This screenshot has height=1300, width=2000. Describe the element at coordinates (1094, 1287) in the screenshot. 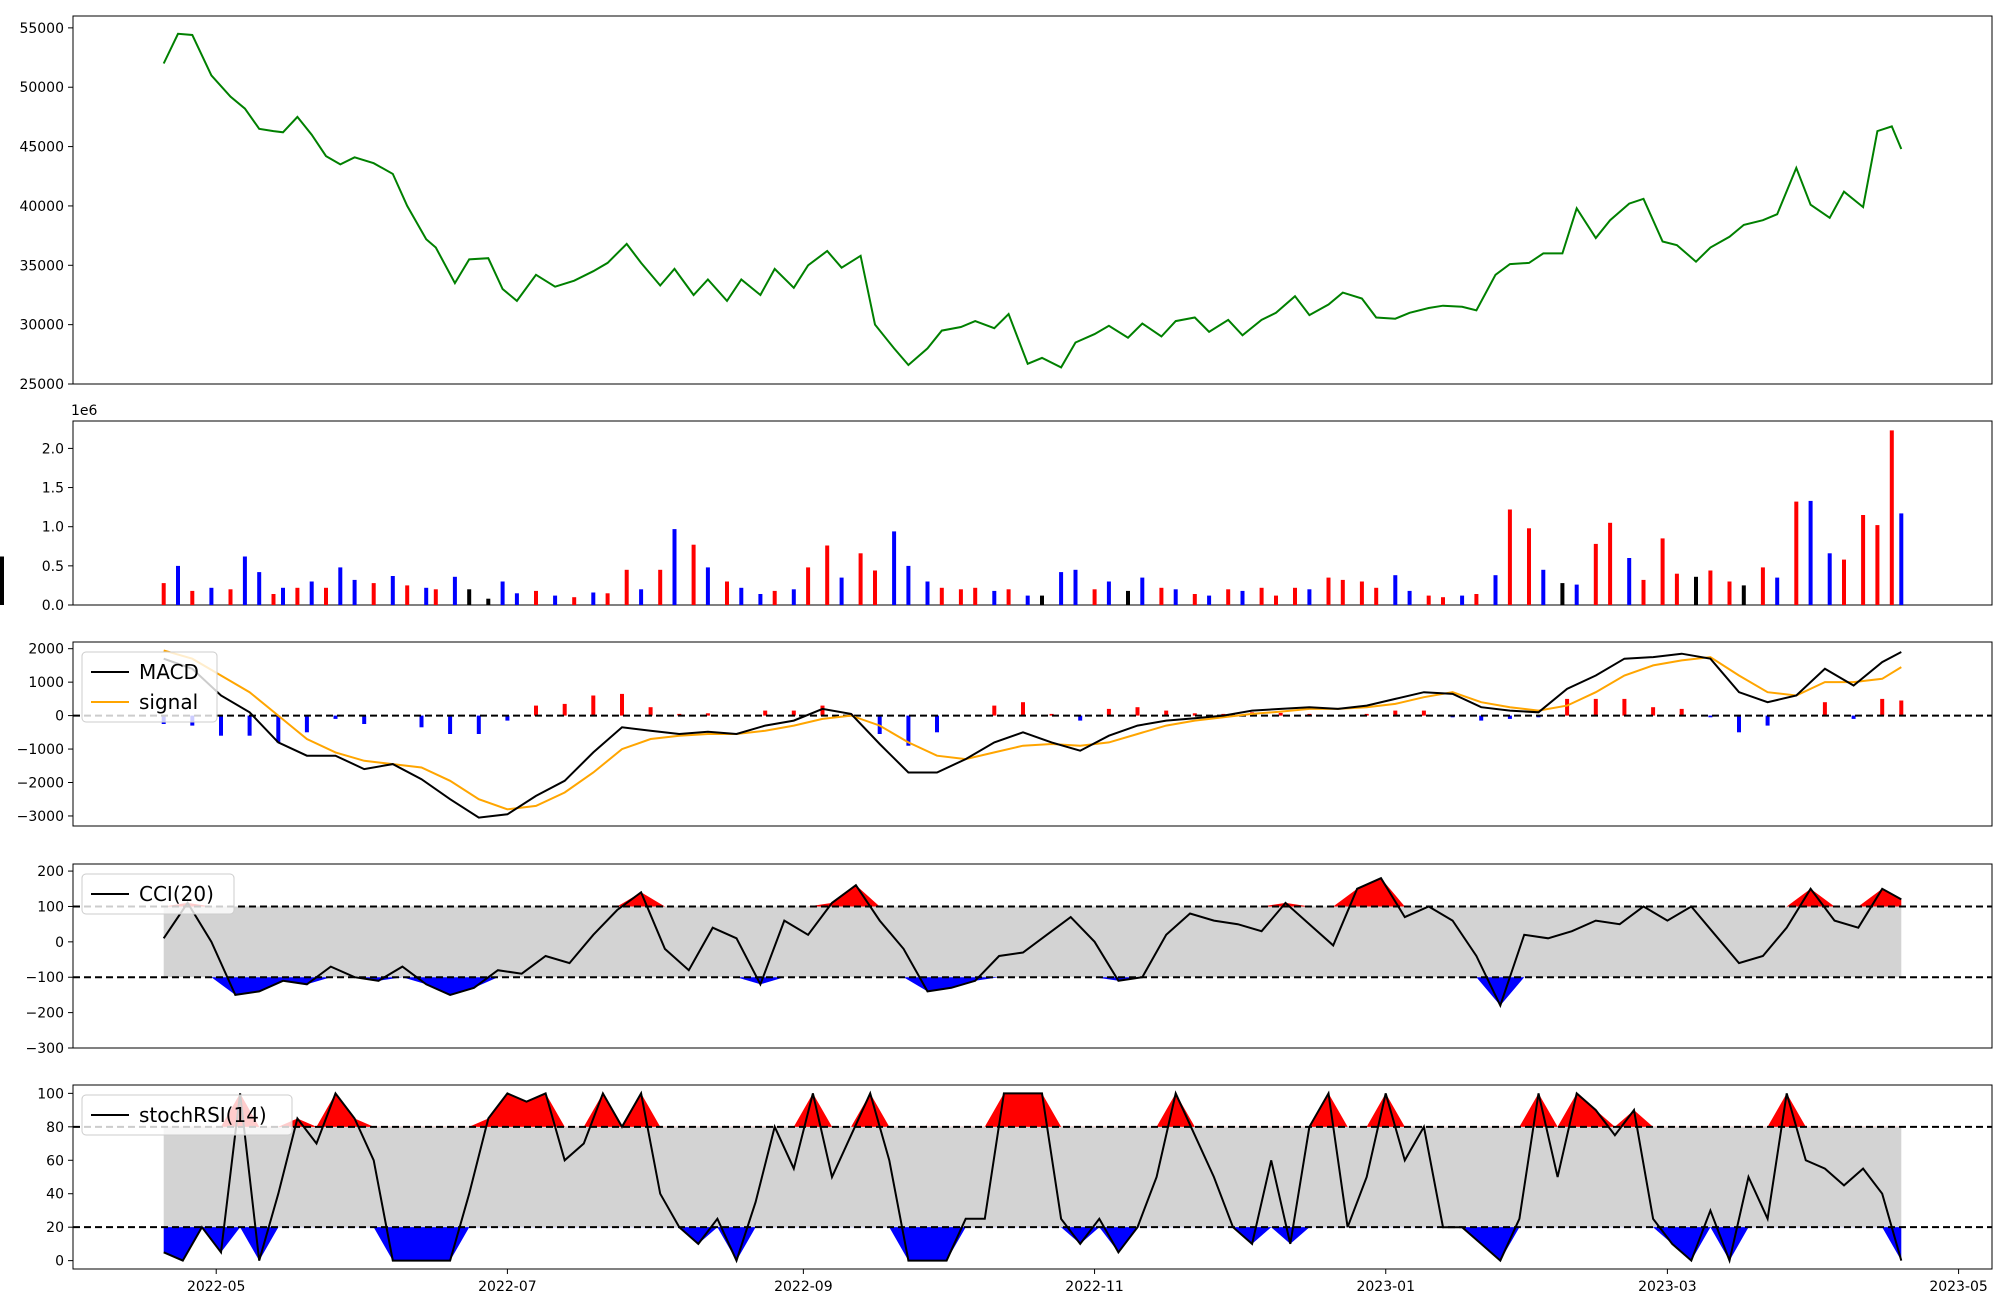

I see `x-tick-label: 2022-11` at that location.